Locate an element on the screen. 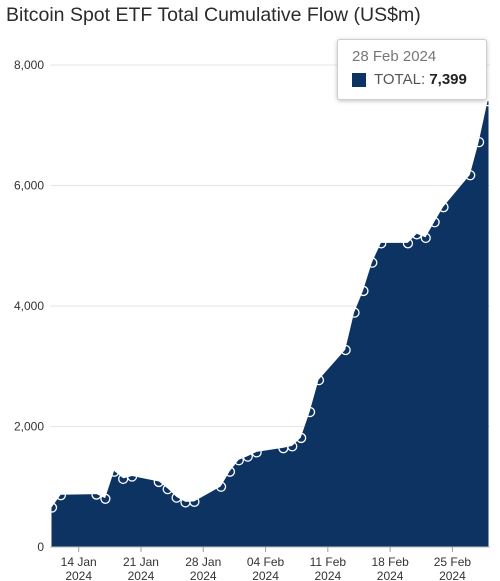 The height and width of the screenshot is (581, 500). x-tick-label: 21 Jan 2024 is located at coordinates (141, 568).